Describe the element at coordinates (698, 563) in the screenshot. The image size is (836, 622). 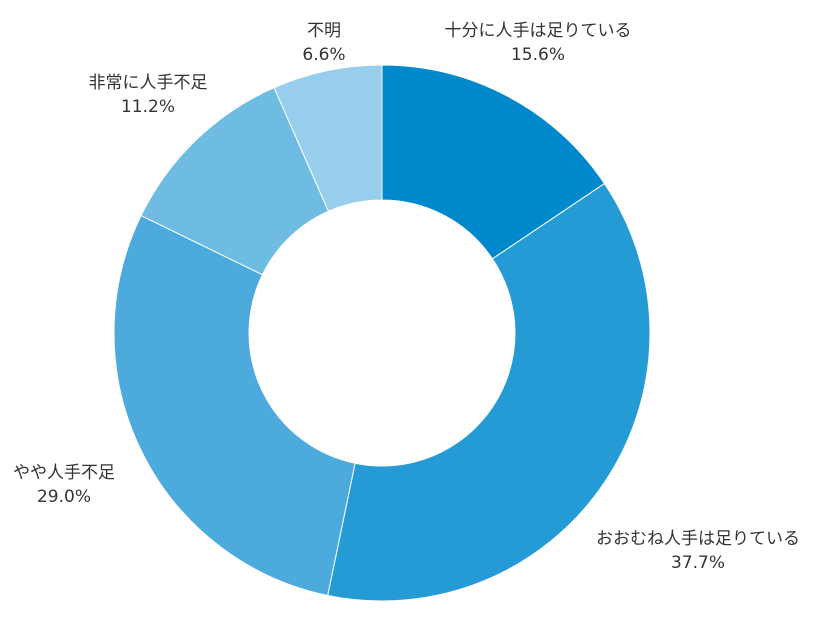
I see `slice-2-value-label: 37.7%` at that location.